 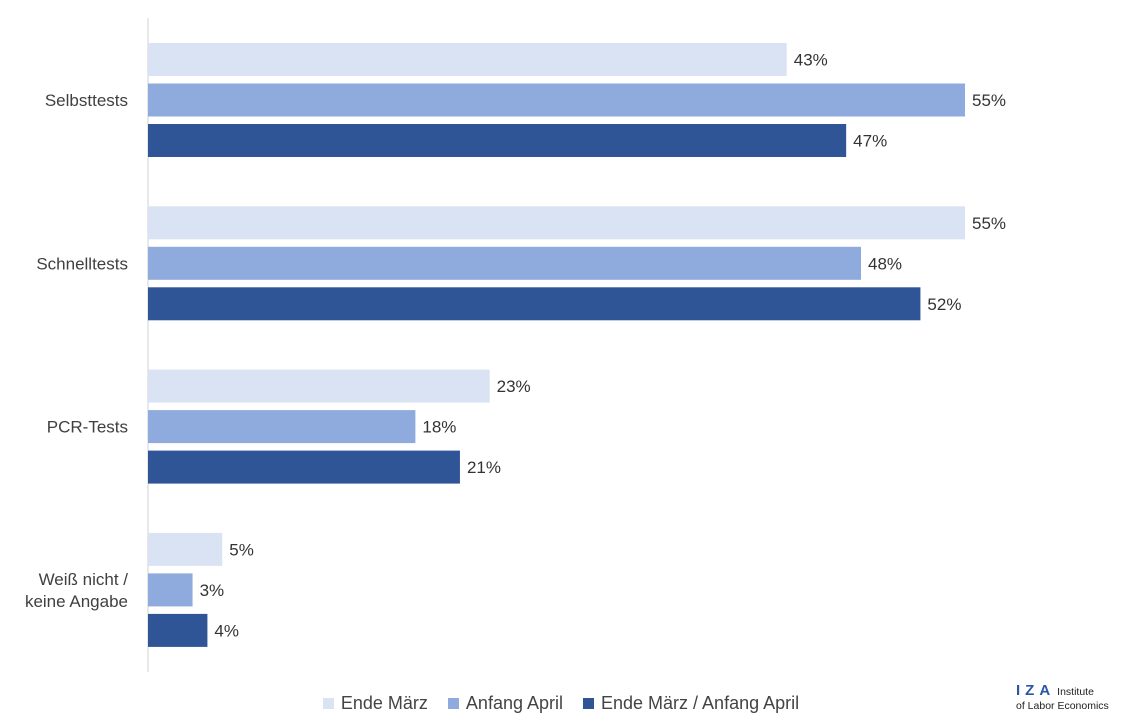 I want to click on legend-label: Ende März / Anfang April, so click(x=700, y=703).